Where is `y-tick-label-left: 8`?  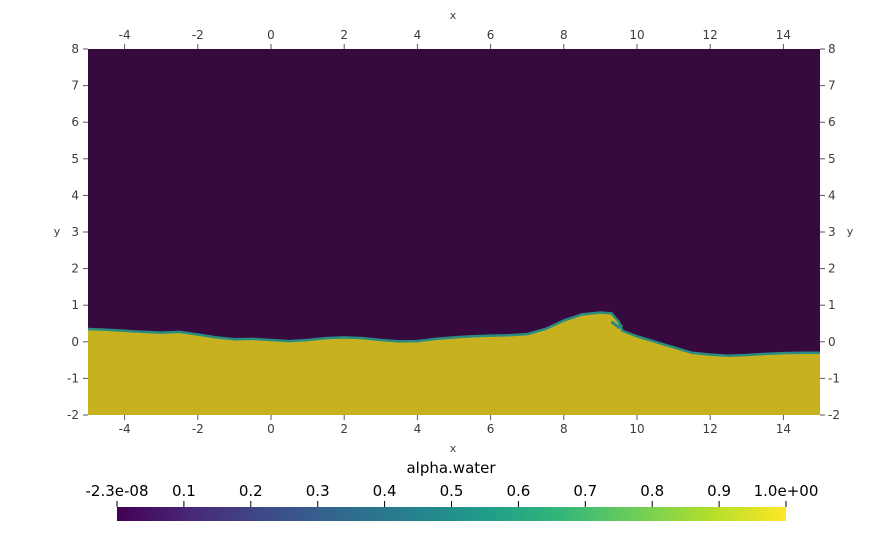
y-tick-label-left: 8 is located at coordinates (75, 49).